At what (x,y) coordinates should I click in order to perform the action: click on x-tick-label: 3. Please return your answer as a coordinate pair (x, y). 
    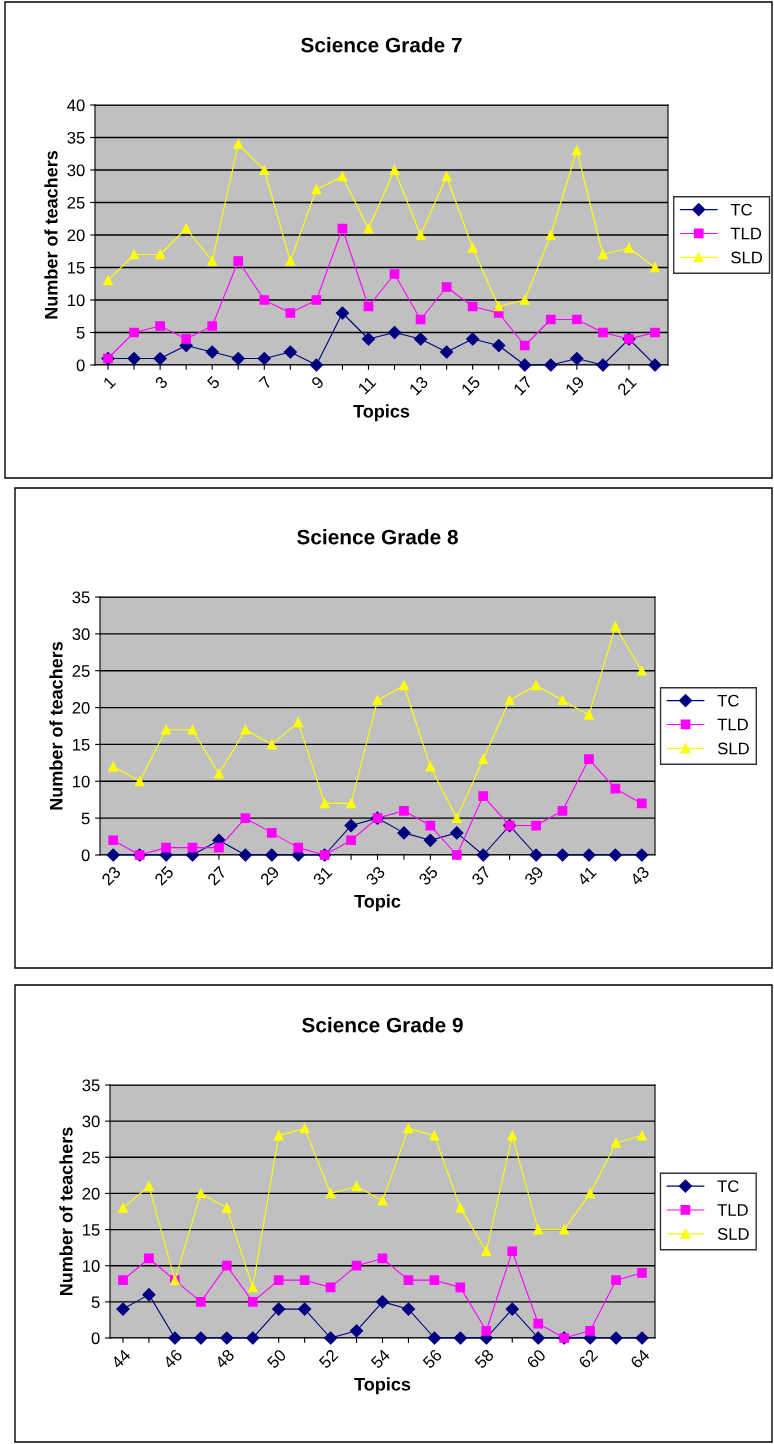
    Looking at the image, I should click on (161, 382).